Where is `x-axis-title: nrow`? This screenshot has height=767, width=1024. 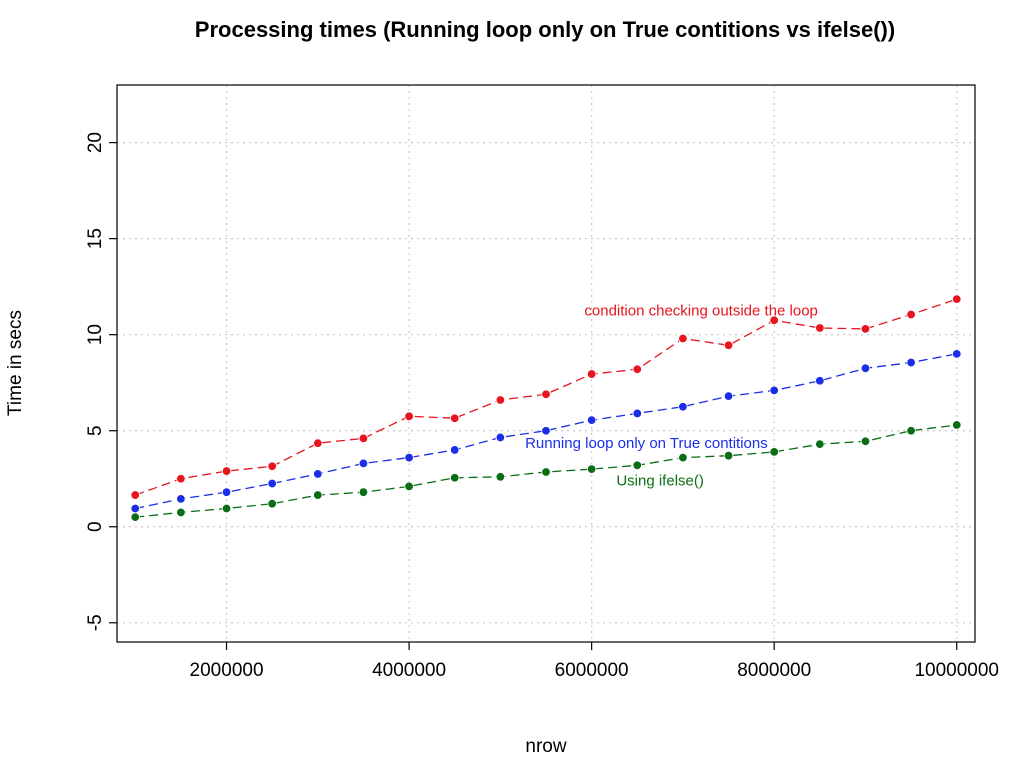
x-axis-title: nrow is located at coordinates (545, 746).